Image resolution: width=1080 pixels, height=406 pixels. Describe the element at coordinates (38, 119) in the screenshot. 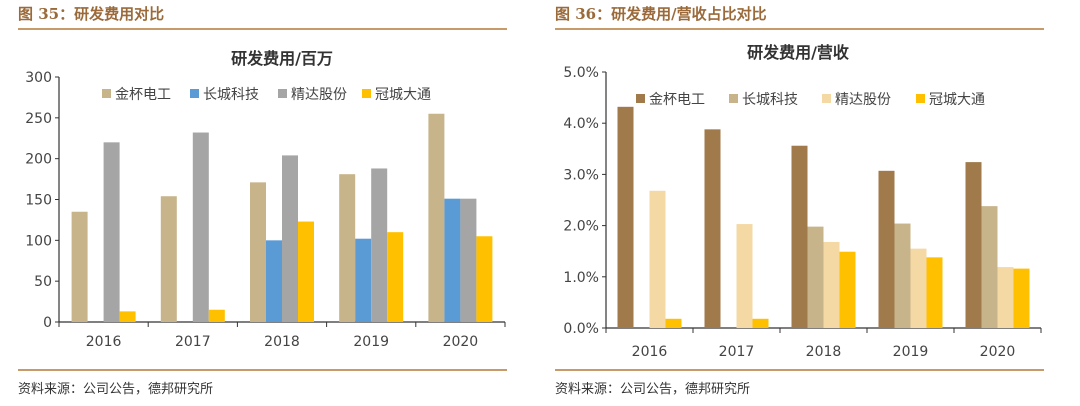

I see `y-tick-label: 250` at that location.